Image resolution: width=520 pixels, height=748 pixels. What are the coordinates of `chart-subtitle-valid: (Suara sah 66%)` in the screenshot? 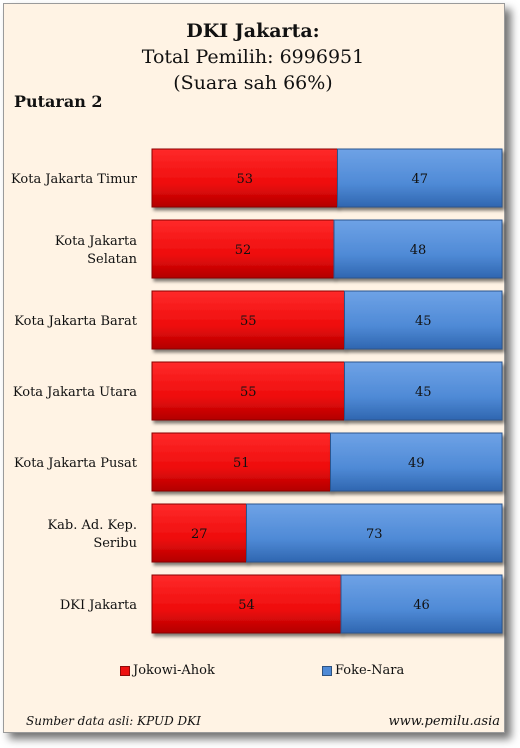 It's located at (253, 83).